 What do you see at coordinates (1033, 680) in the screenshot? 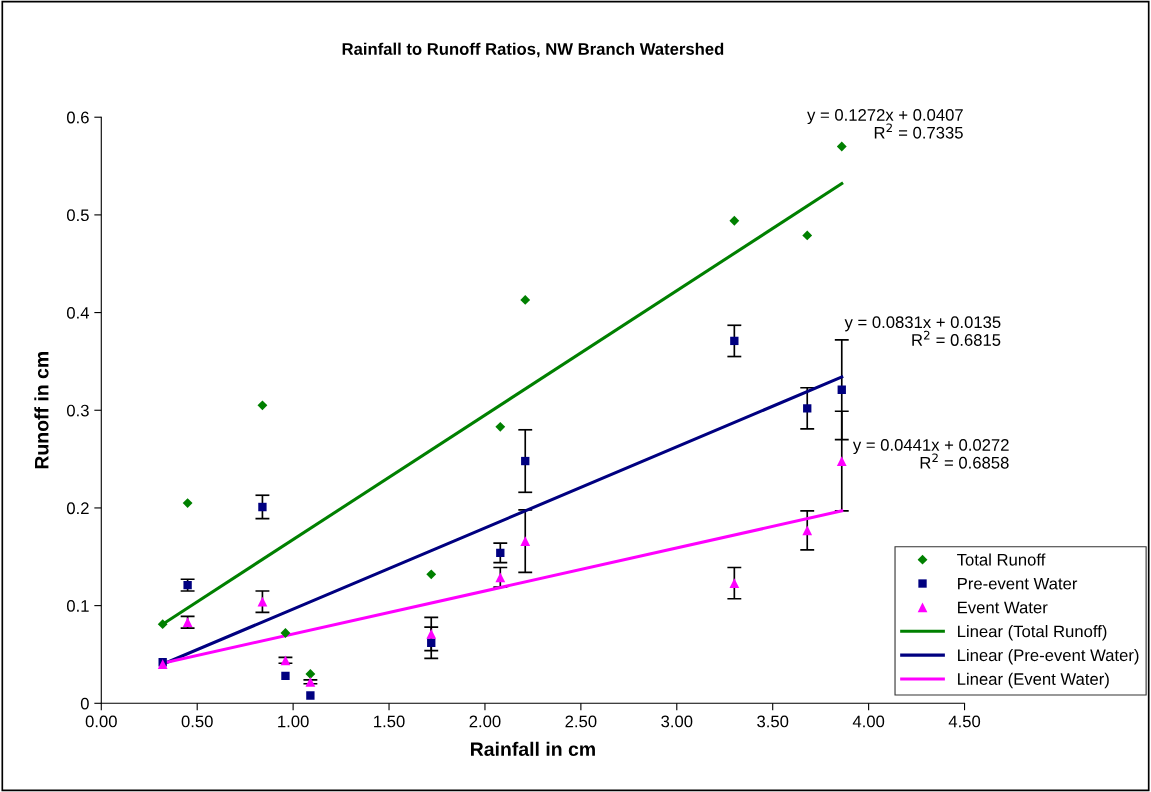
I see `legend-label: Linear (Event Water)` at bounding box center [1033, 680].